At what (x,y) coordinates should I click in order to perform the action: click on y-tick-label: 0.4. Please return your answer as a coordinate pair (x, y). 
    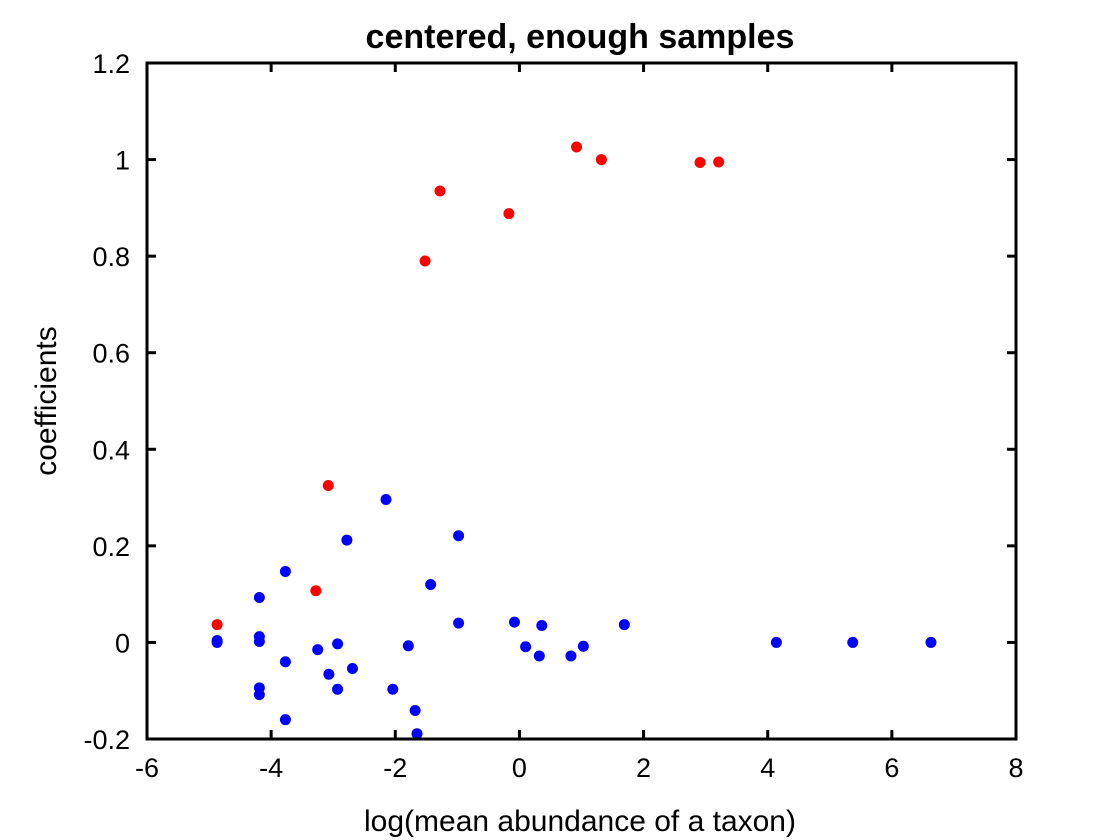
    Looking at the image, I should click on (111, 450).